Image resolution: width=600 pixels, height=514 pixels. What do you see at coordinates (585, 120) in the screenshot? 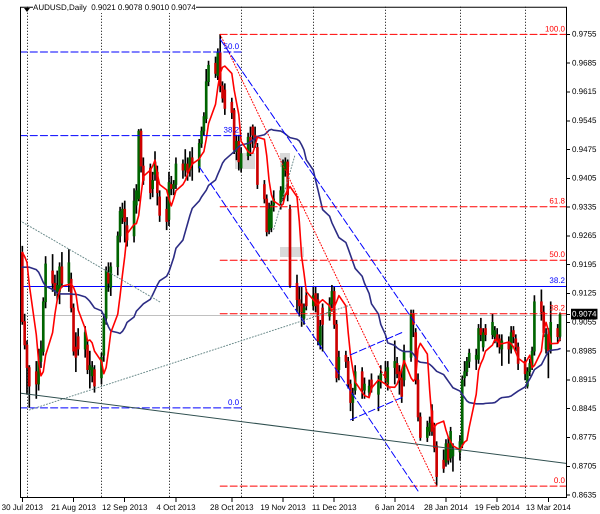
I see `y-tick-label: 0.9545` at bounding box center [585, 120].